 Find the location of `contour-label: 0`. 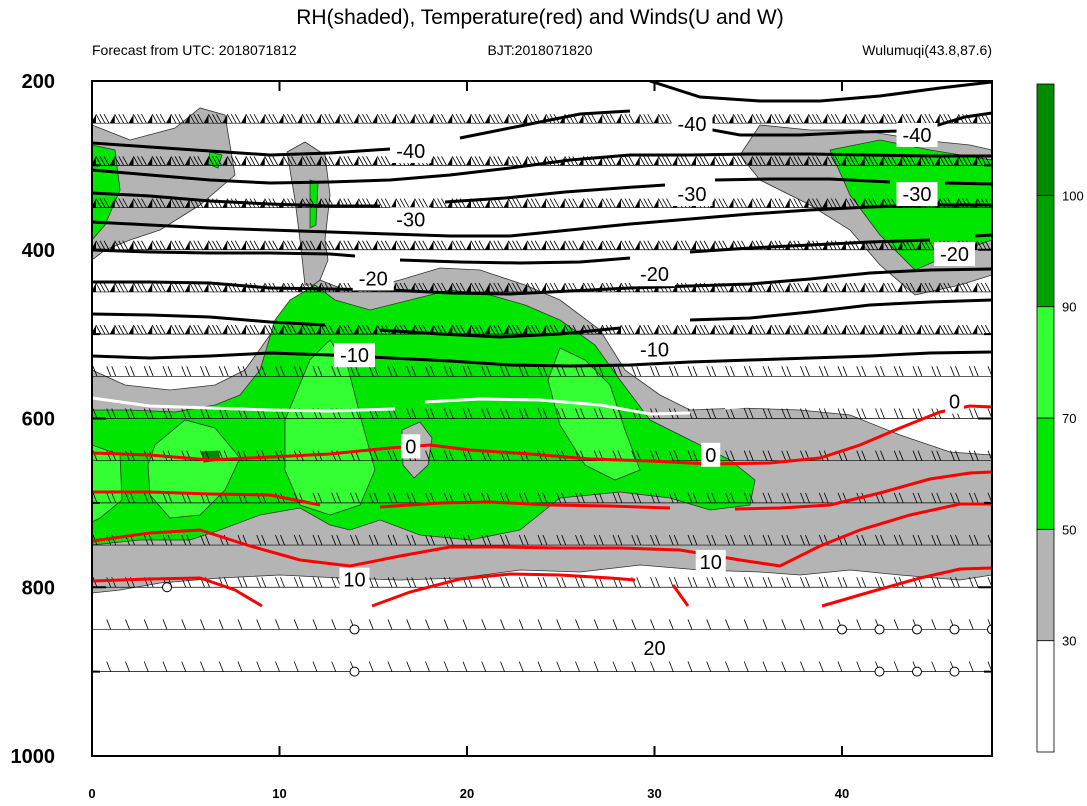

contour-label: 0 is located at coordinates (710, 456).